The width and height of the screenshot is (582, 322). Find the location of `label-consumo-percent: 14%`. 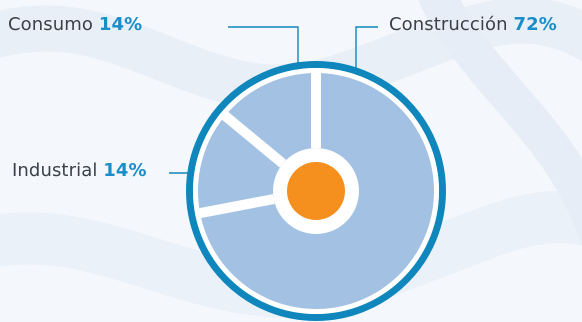

label-consumo-percent: 14% is located at coordinates (120, 24).